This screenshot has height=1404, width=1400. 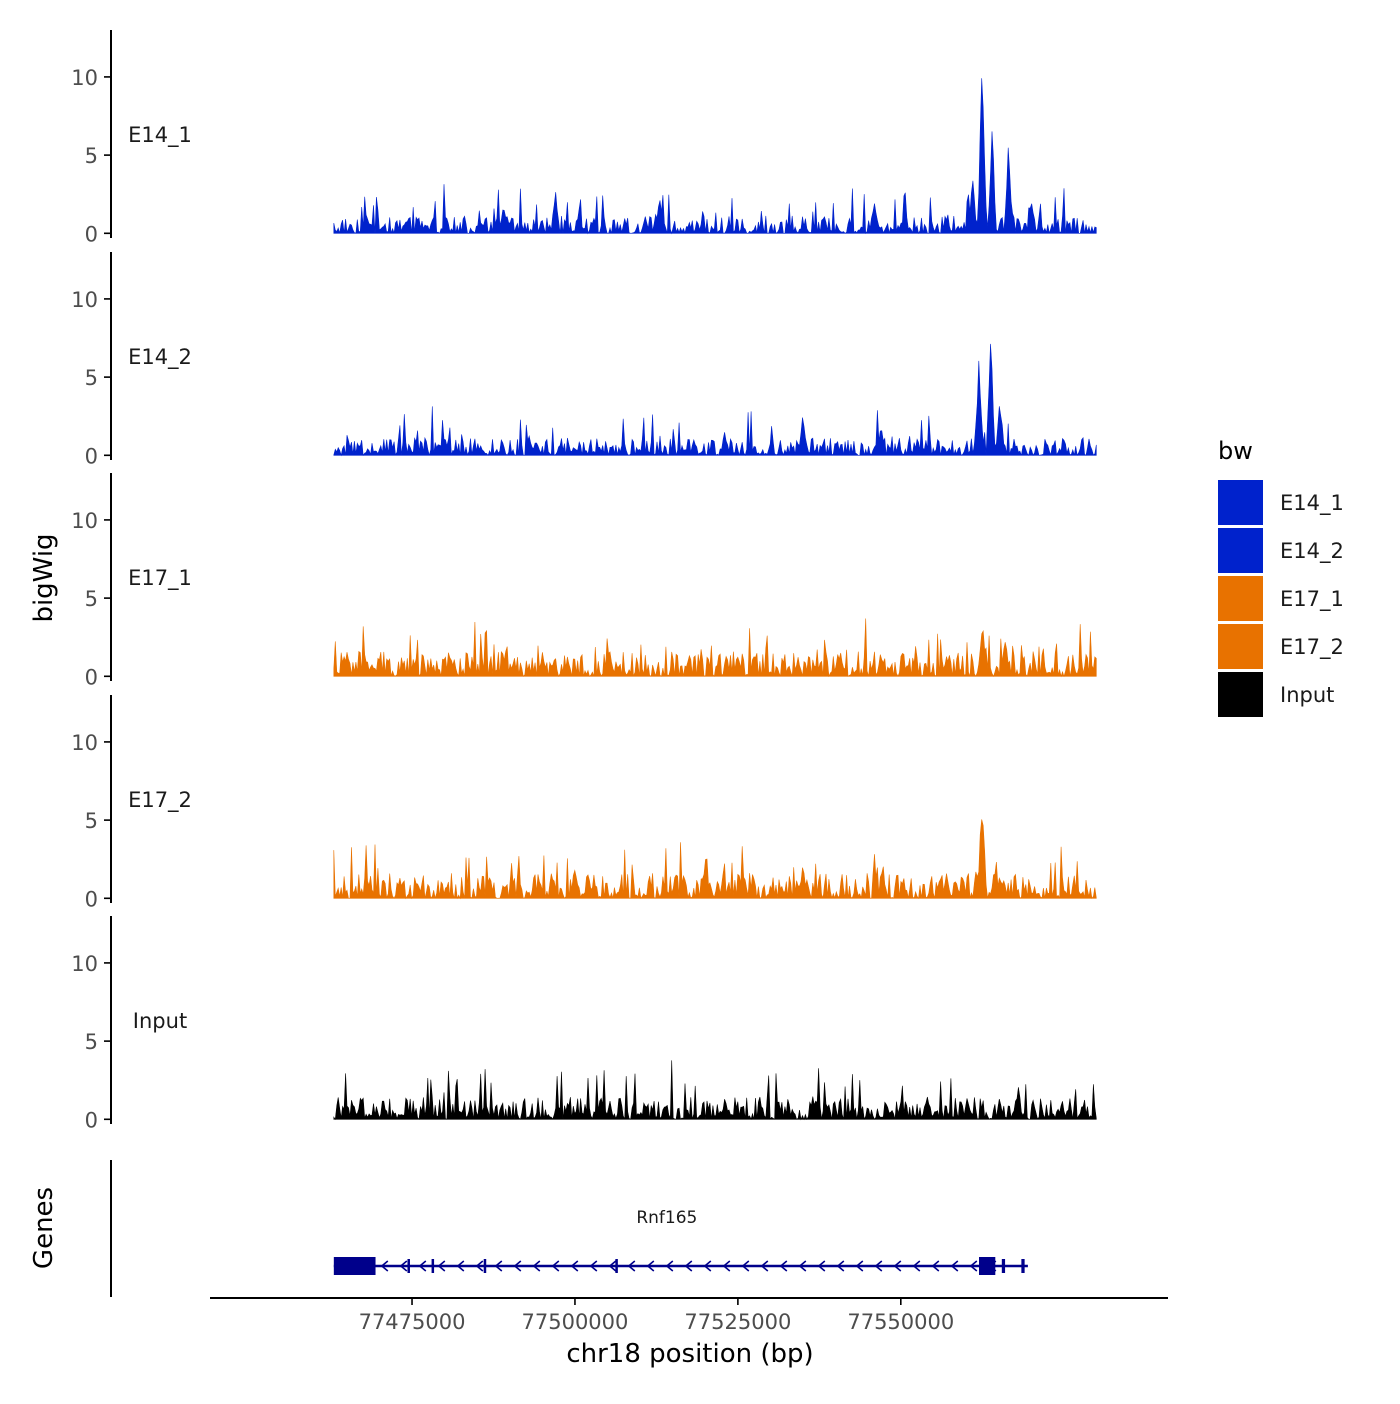 What do you see at coordinates (160, 578) in the screenshot?
I see `track-label-e17_1: E17_1` at bounding box center [160, 578].